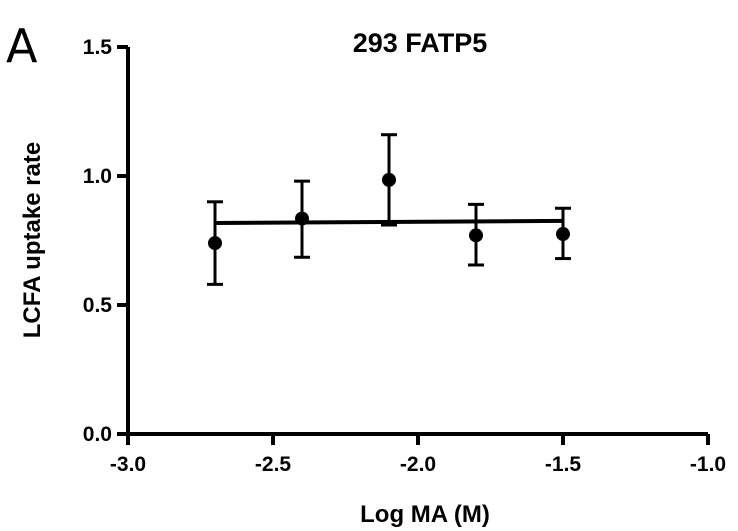 The width and height of the screenshot is (738, 531). Describe the element at coordinates (708, 464) in the screenshot. I see `x-tick-label: -1.0` at that location.